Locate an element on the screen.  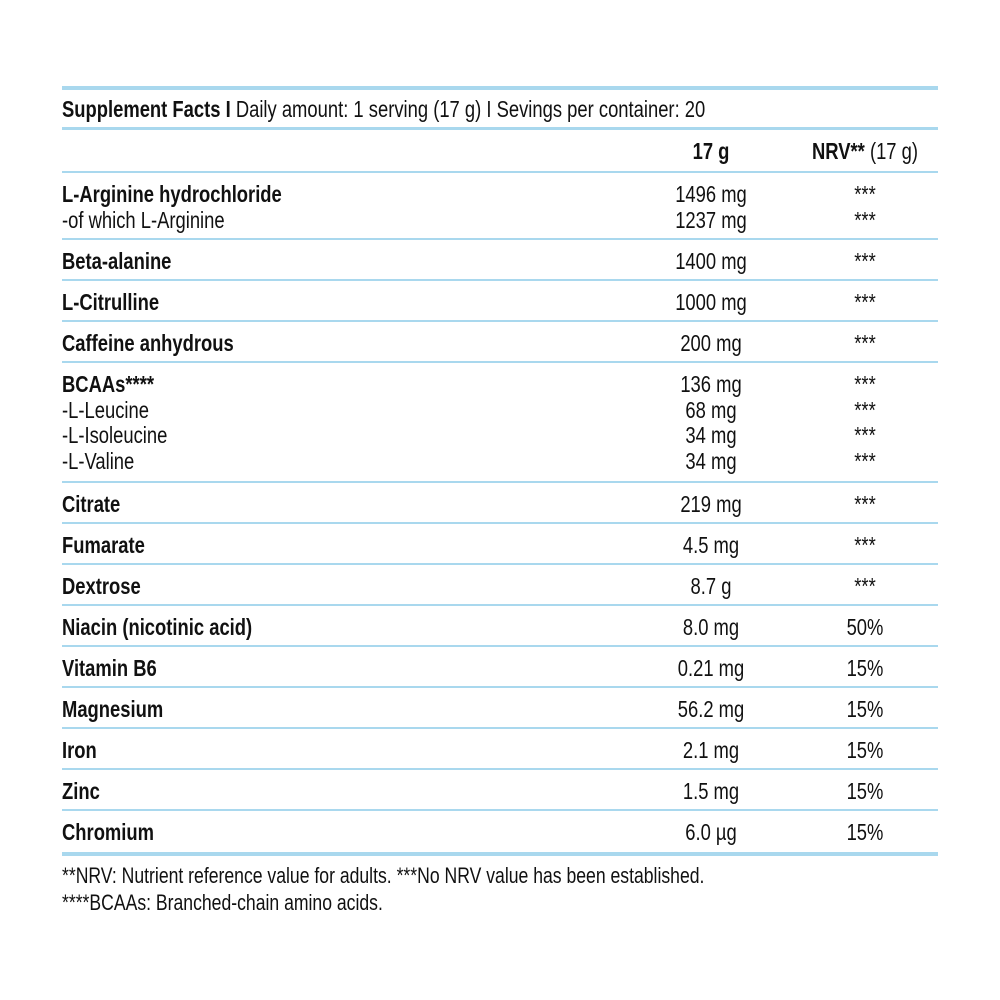
nutrient-name: Fumarate is located at coordinates (103, 545).